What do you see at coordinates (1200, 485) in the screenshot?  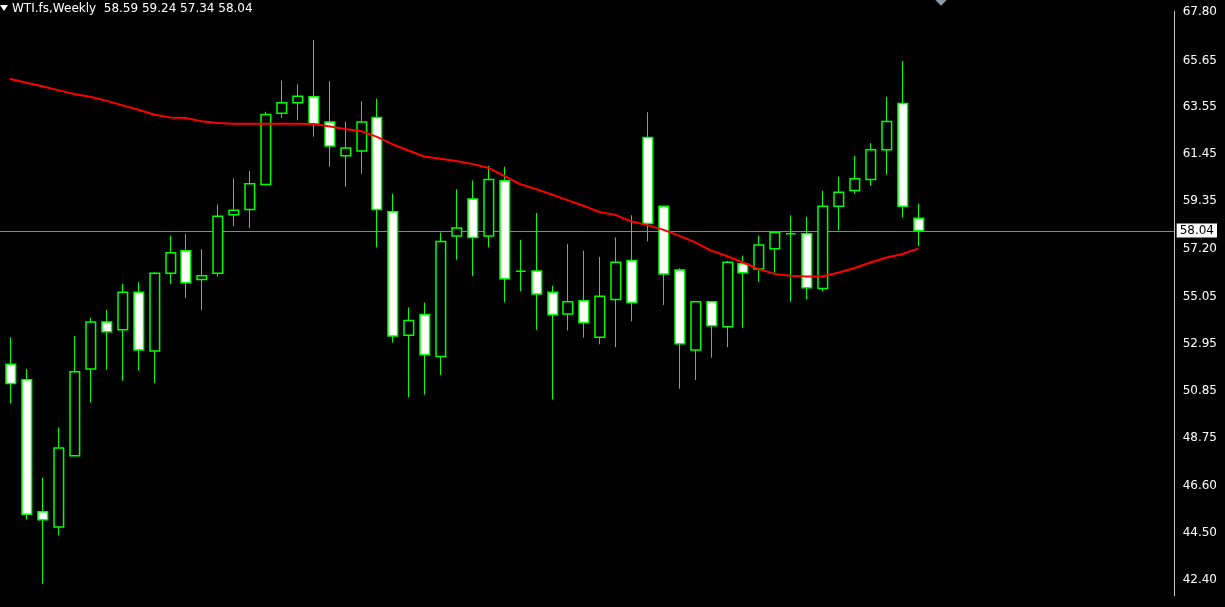 I see `y-tick-label: 46.60` at bounding box center [1200, 485].